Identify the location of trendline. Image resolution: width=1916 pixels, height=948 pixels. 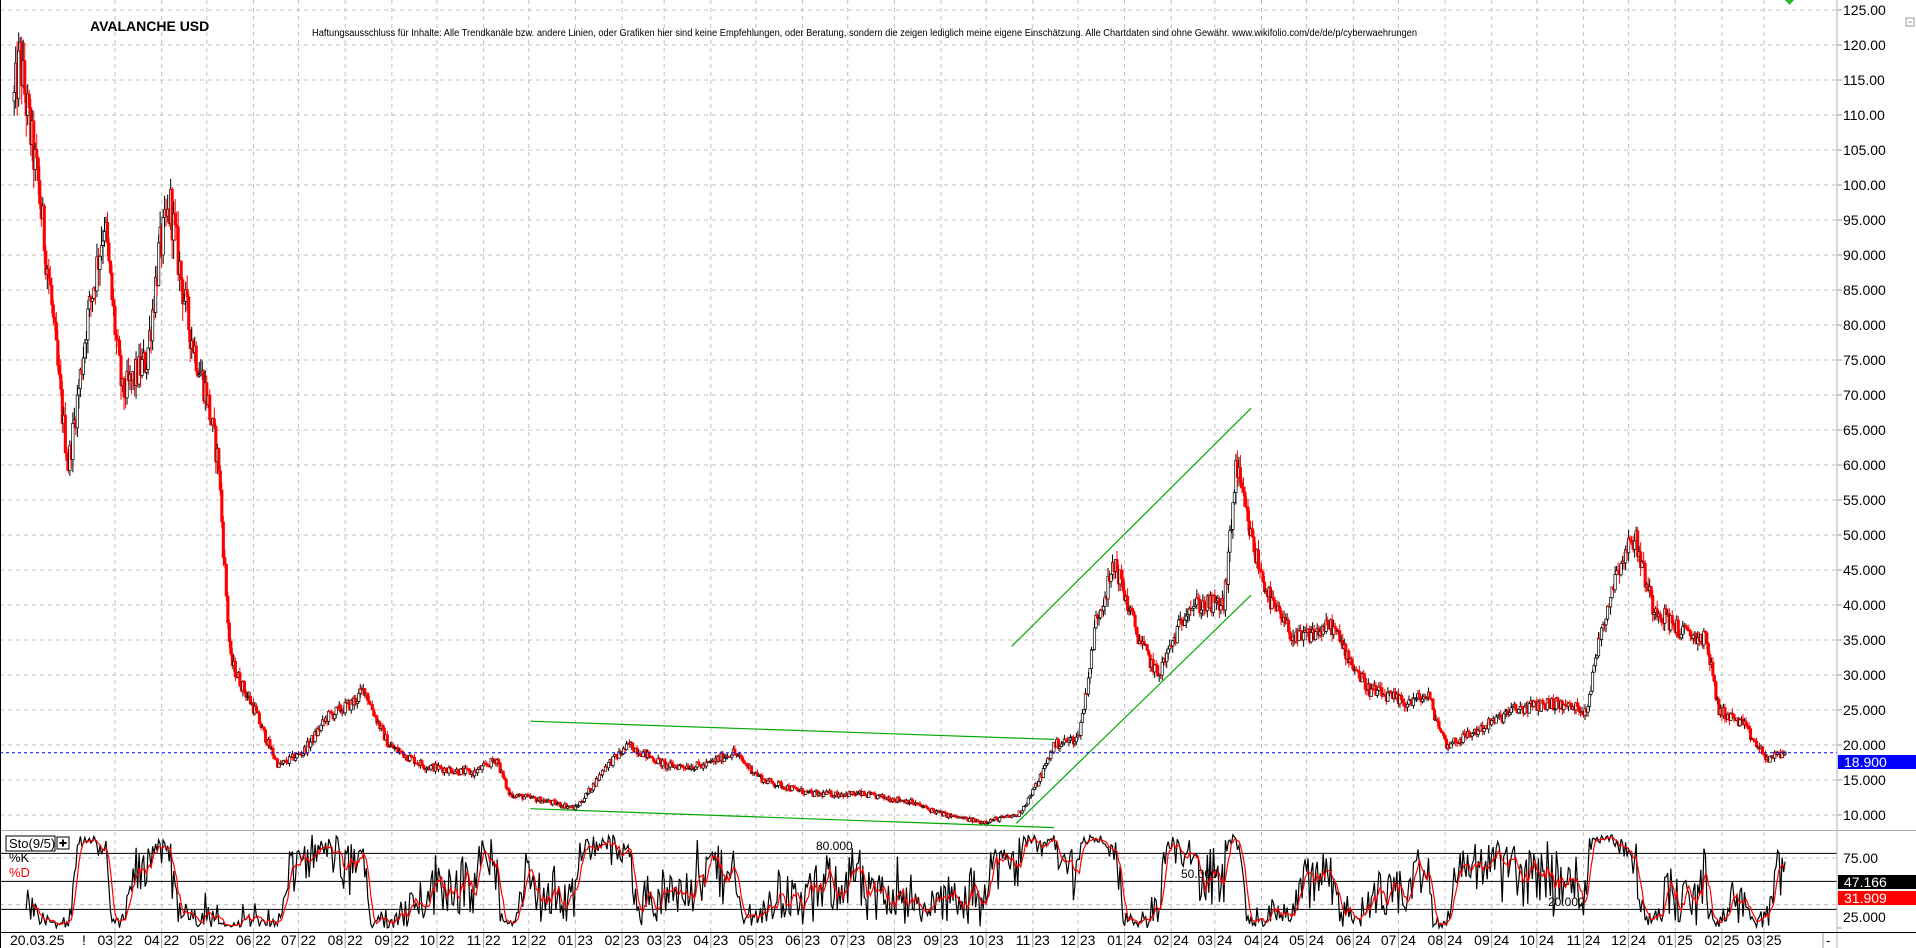
(792, 818).